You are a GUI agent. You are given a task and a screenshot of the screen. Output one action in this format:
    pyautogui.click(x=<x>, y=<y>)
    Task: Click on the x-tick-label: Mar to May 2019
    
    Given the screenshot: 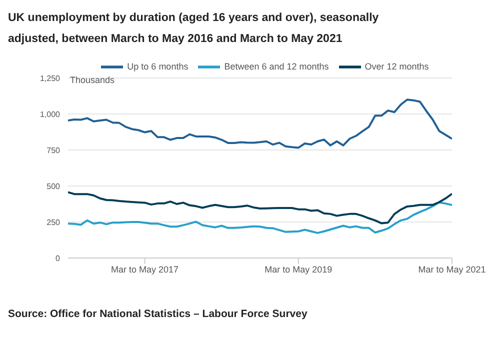 What is the action you would take?
    pyautogui.click(x=298, y=269)
    